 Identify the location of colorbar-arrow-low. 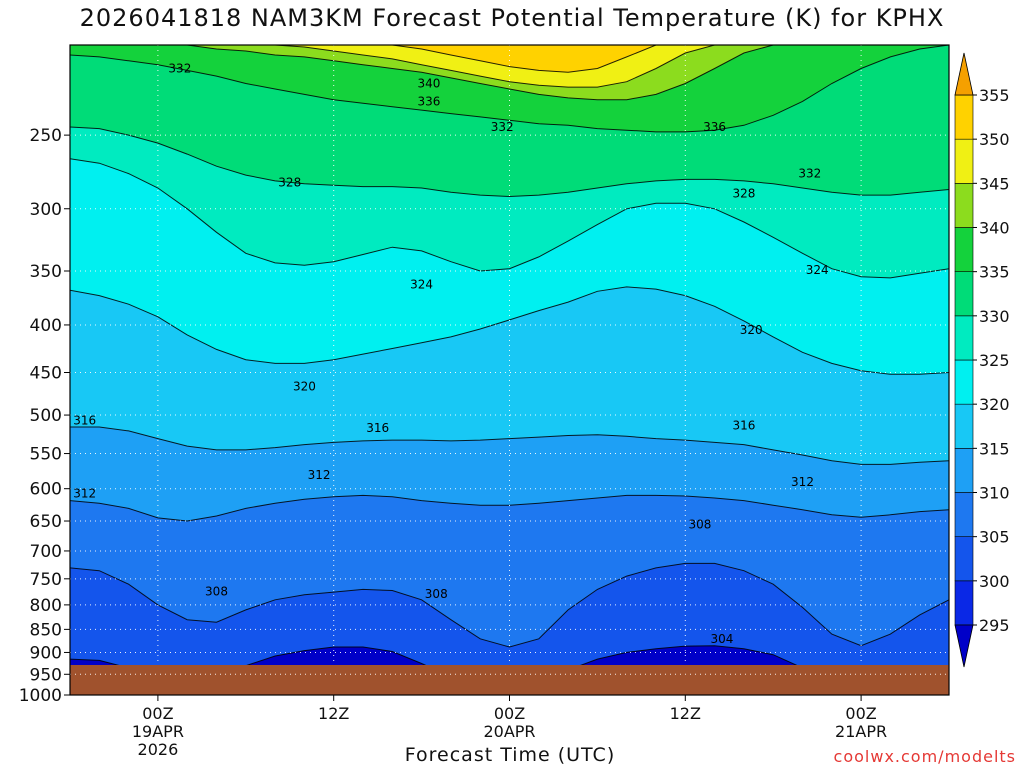
(964, 646).